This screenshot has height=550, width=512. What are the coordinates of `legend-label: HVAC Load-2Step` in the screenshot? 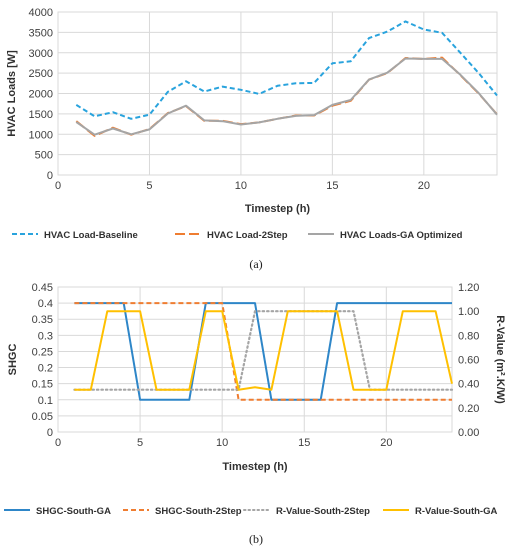 It's located at (247, 235).